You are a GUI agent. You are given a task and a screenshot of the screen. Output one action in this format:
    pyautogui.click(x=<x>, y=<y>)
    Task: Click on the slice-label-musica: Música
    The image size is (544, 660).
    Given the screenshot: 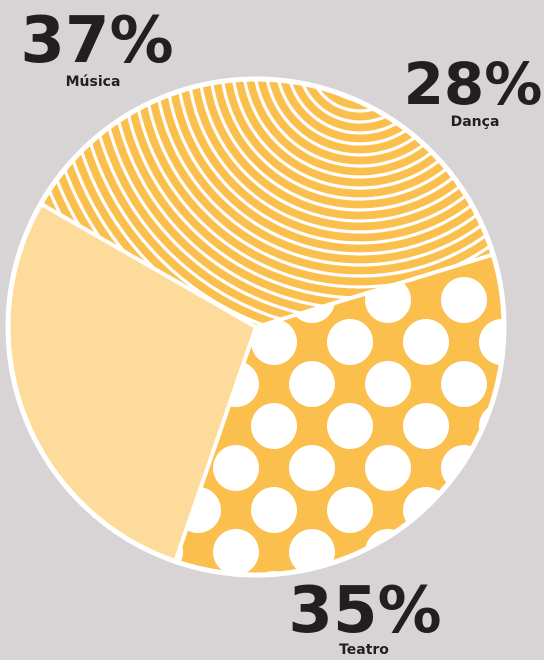 What is the action you would take?
    pyautogui.click(x=93, y=82)
    